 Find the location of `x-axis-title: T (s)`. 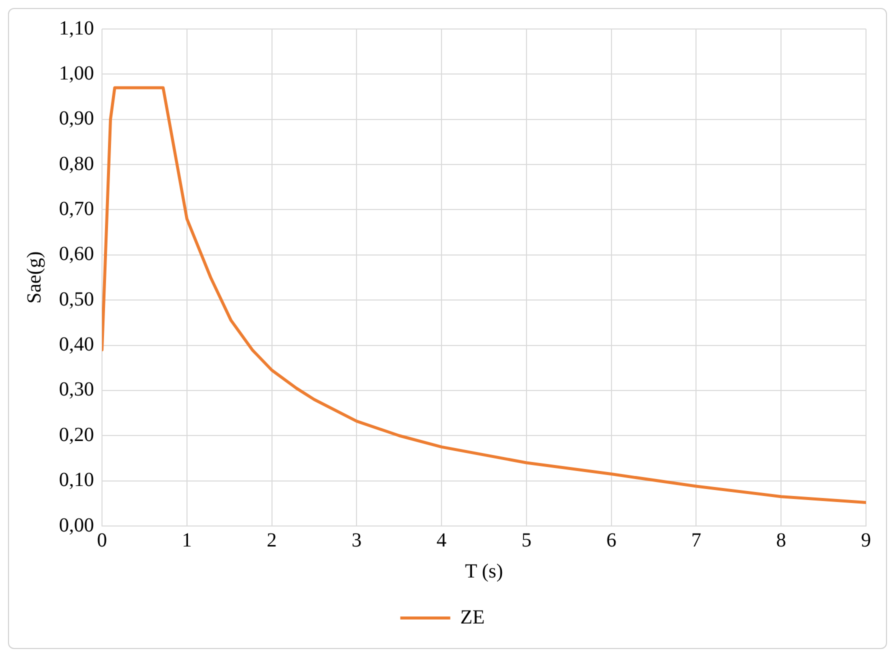

x-axis-title: T (s) is located at coordinates (484, 571).